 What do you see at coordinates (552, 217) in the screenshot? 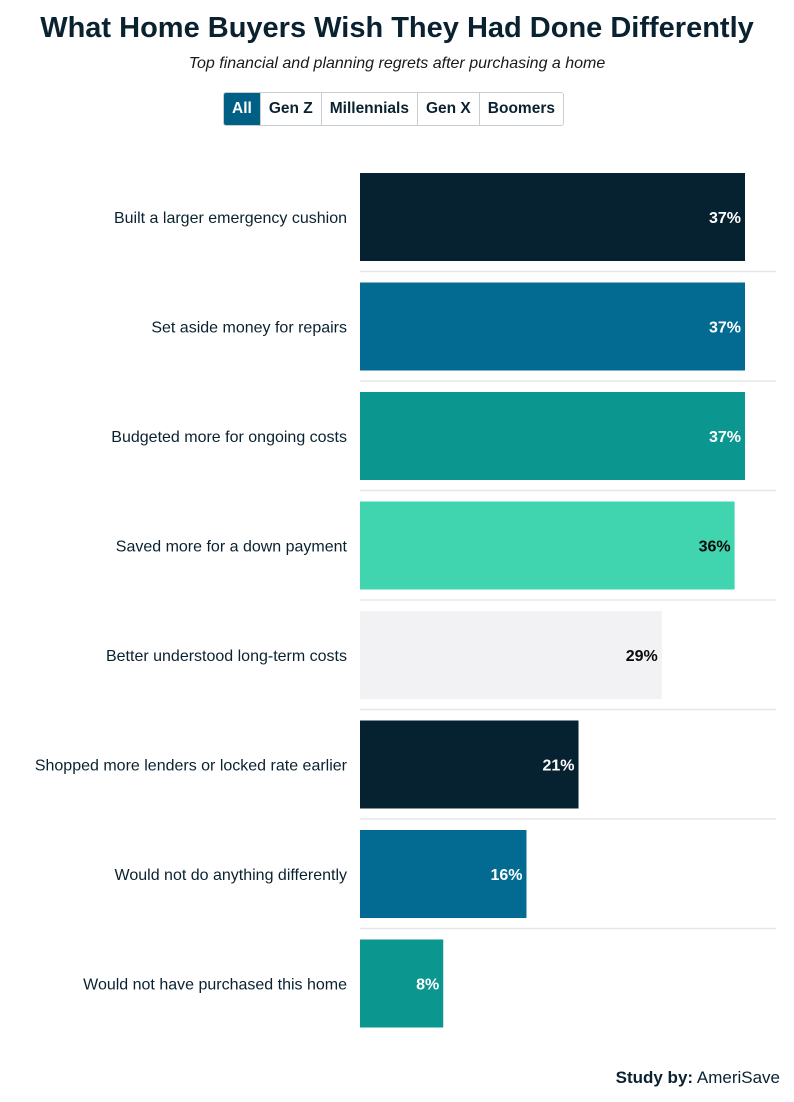
I see `bar-built-a-larger-emergency-cushion` at bounding box center [552, 217].